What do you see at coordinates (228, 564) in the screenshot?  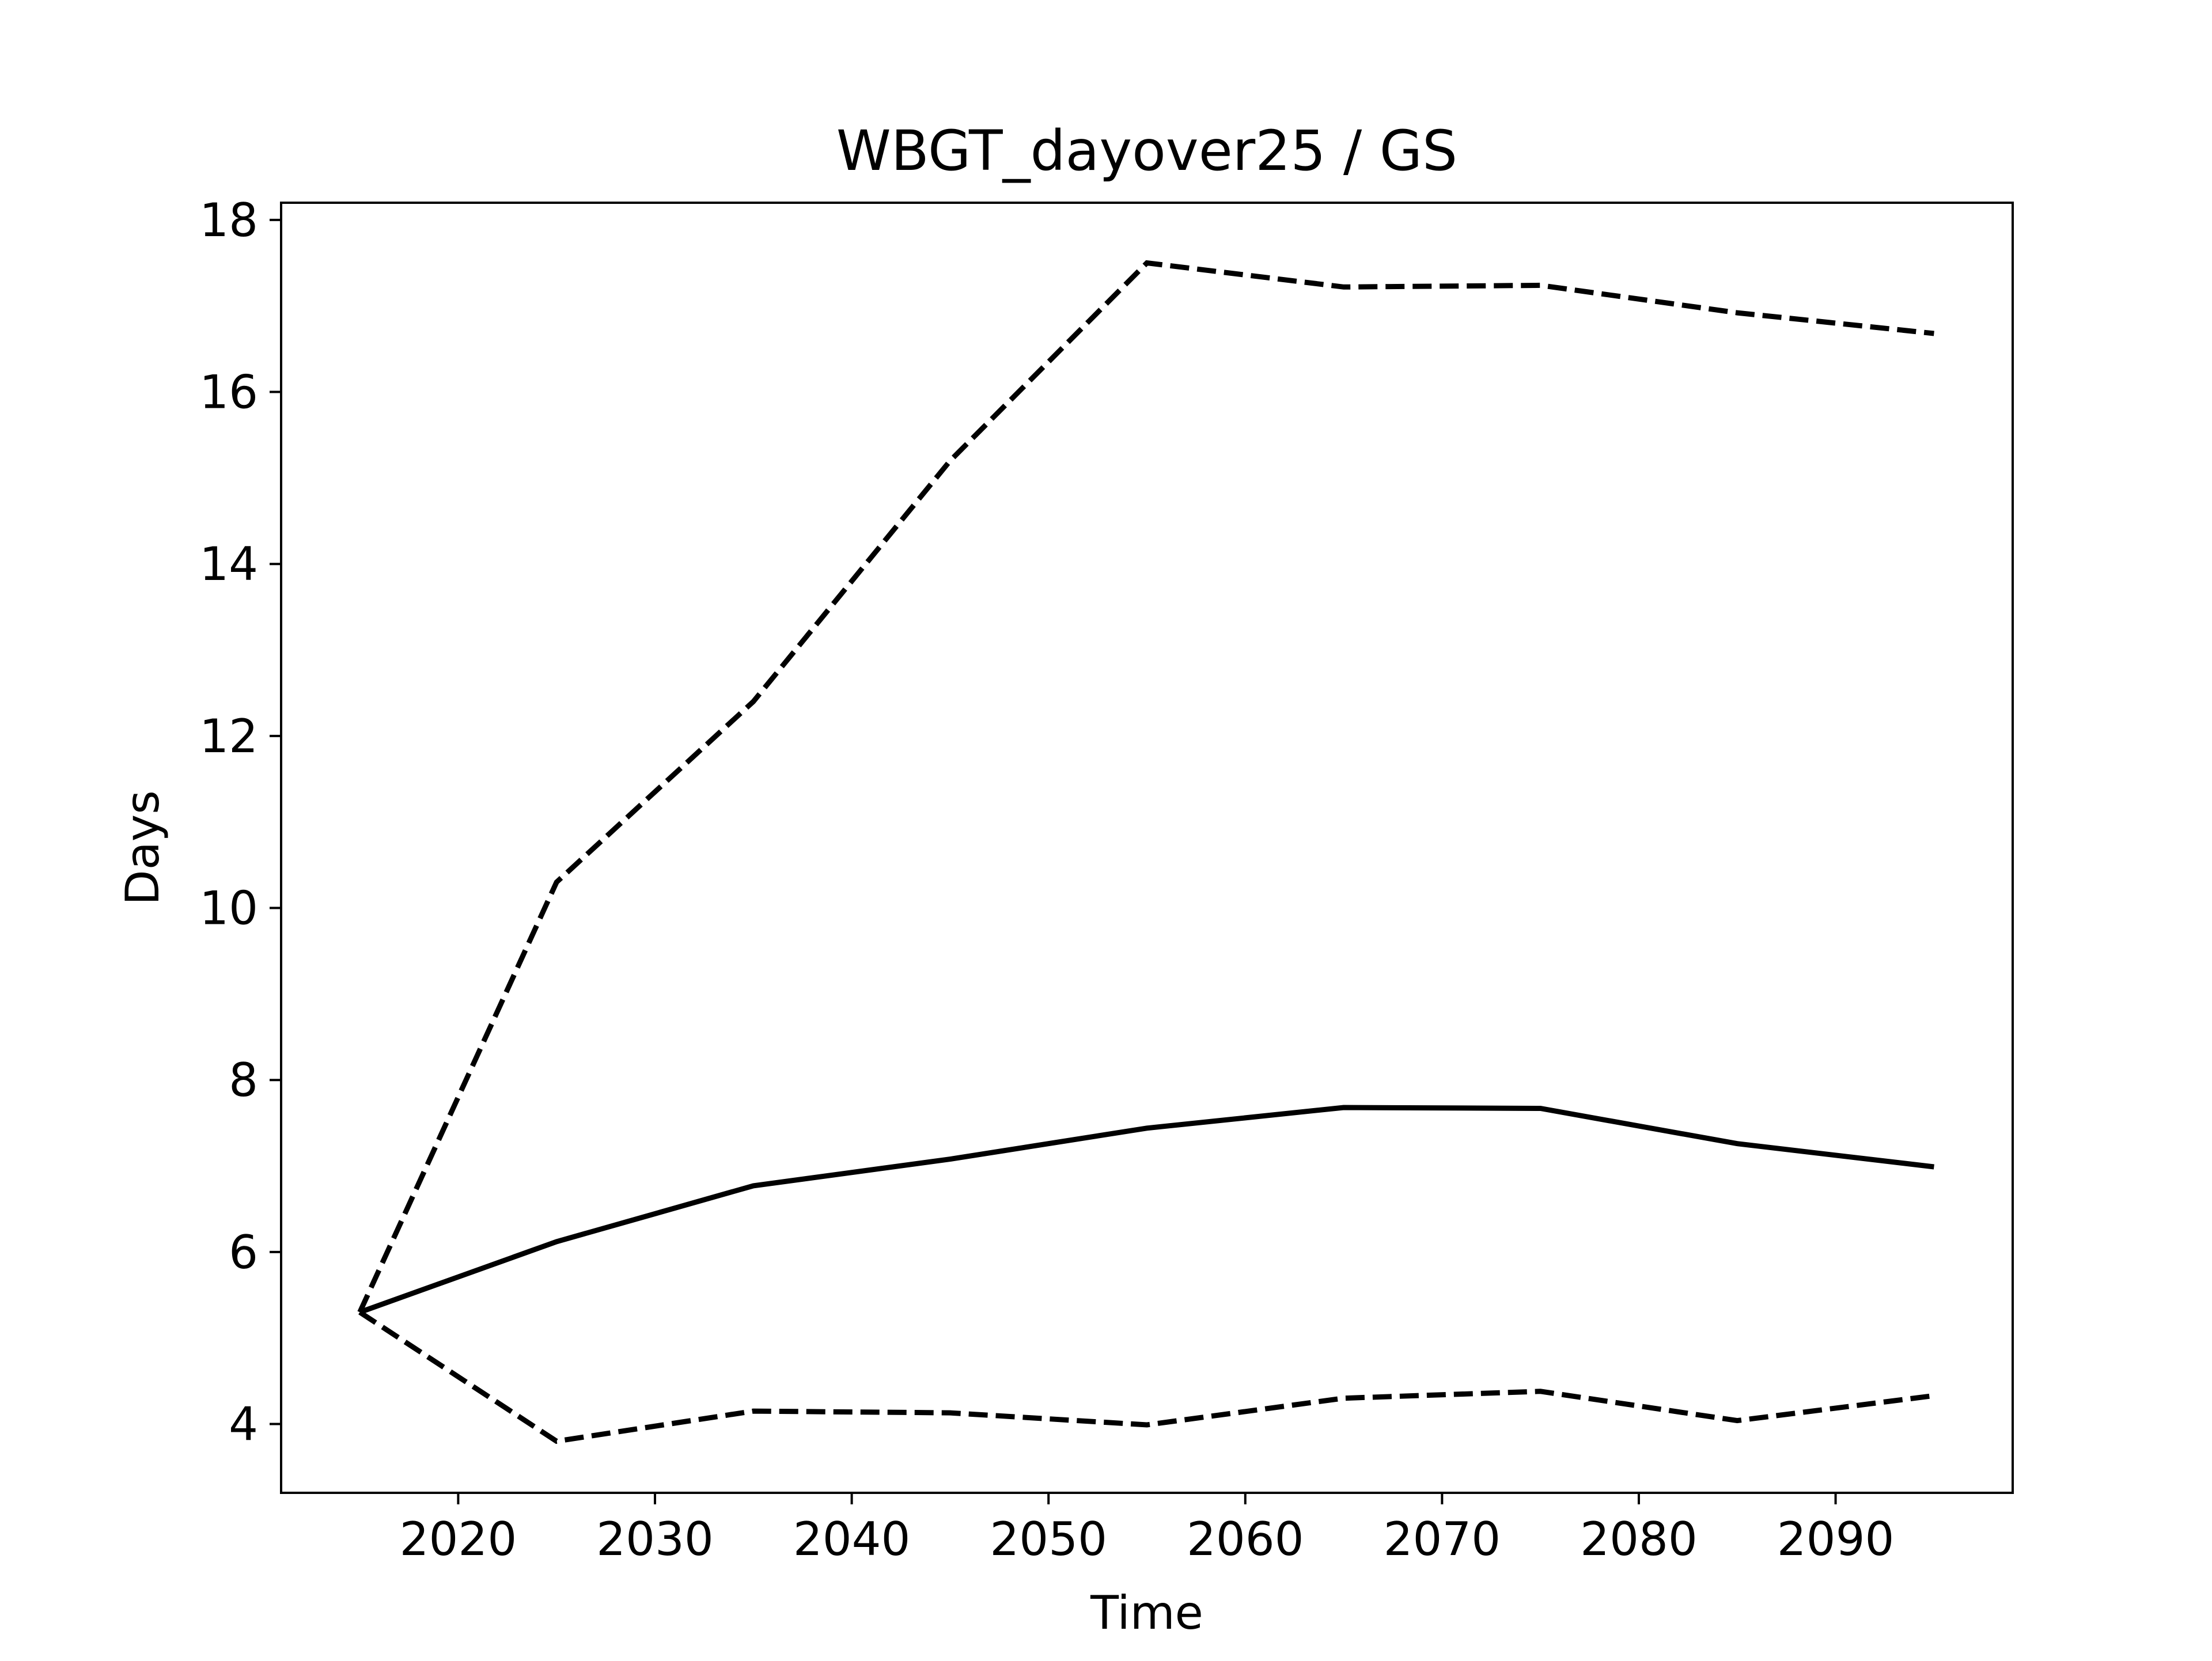 I see `y-tick-label: 14` at bounding box center [228, 564].